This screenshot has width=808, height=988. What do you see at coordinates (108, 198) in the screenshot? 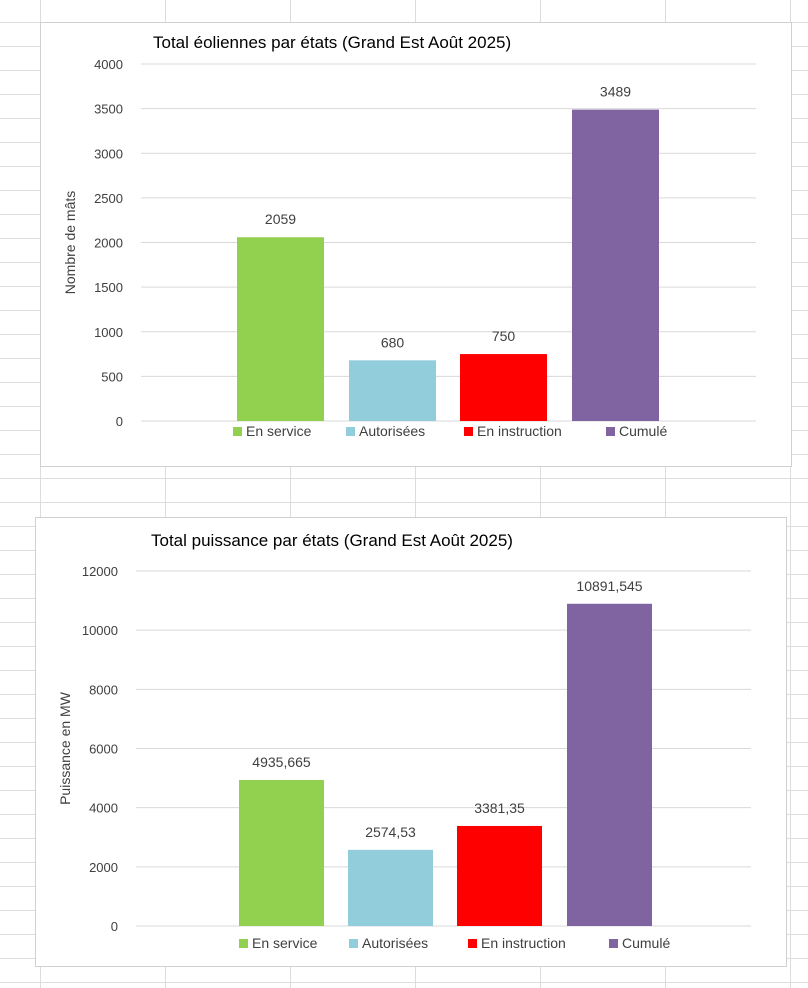
I see `y-tick-label: 2500` at bounding box center [108, 198].